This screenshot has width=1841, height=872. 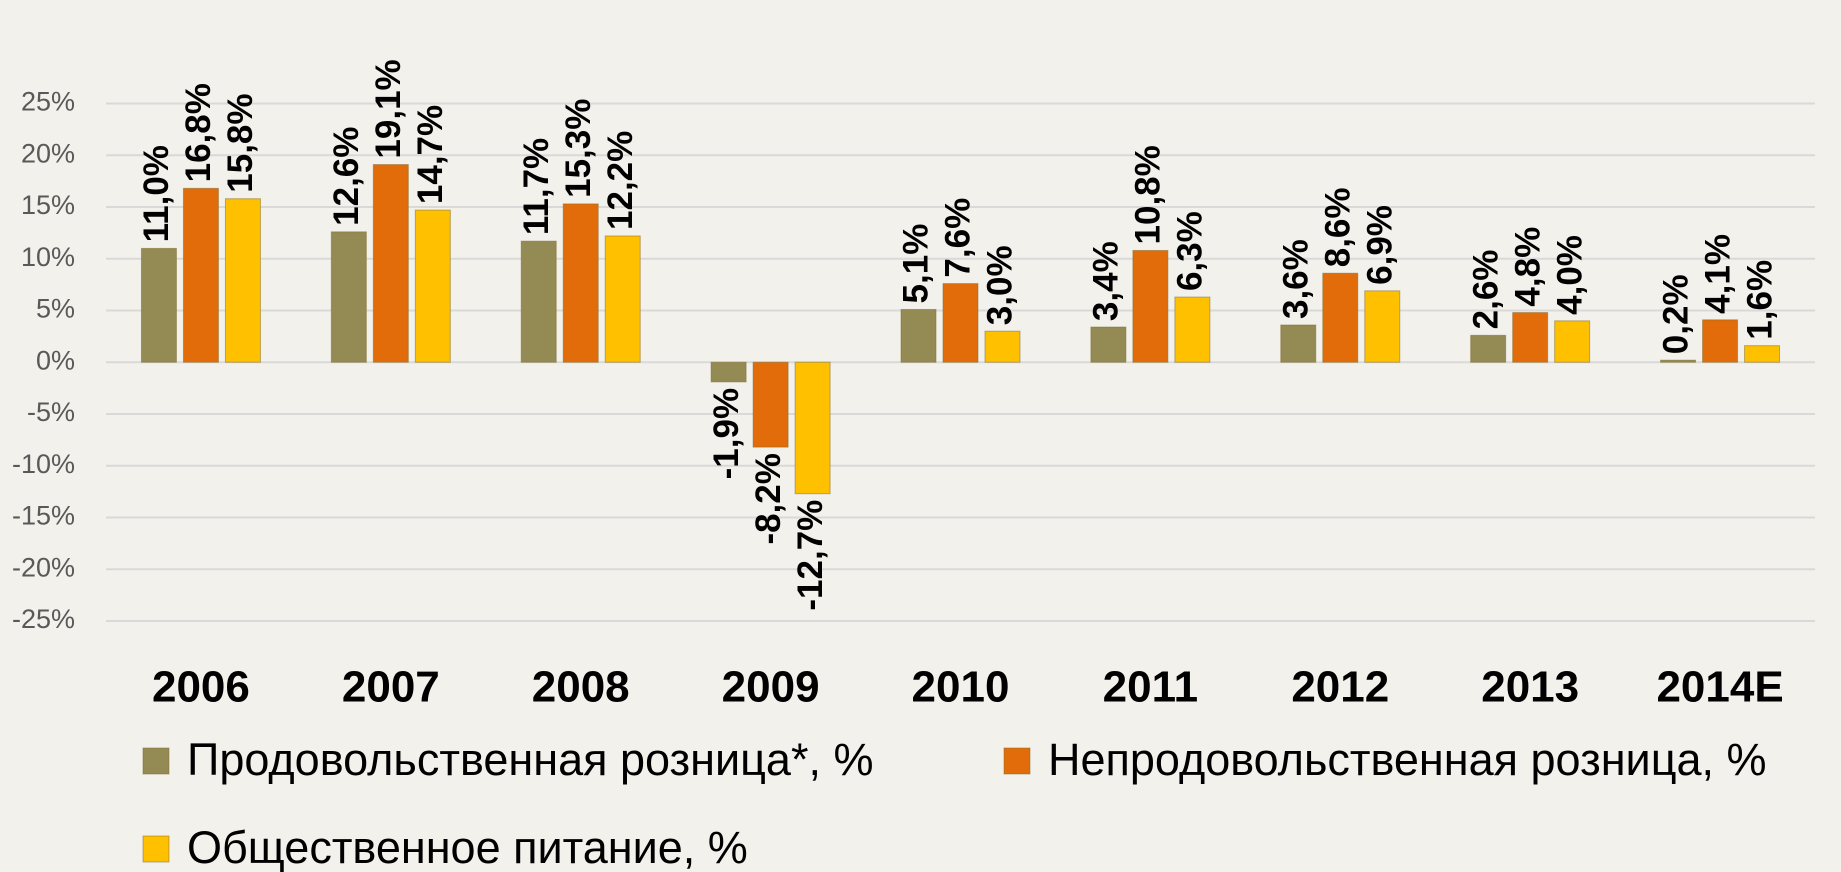 What do you see at coordinates (1759, 300) in the screenshot?
I see `data-label: 1,6%` at bounding box center [1759, 300].